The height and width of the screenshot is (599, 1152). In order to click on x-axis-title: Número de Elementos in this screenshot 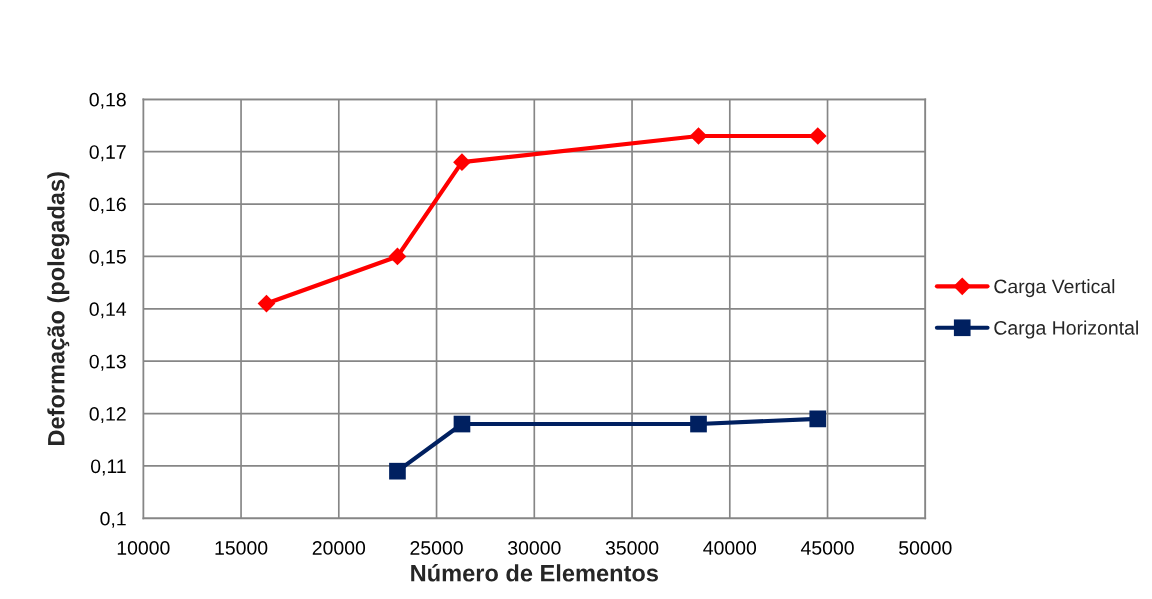, I will do `click(534, 573)`.